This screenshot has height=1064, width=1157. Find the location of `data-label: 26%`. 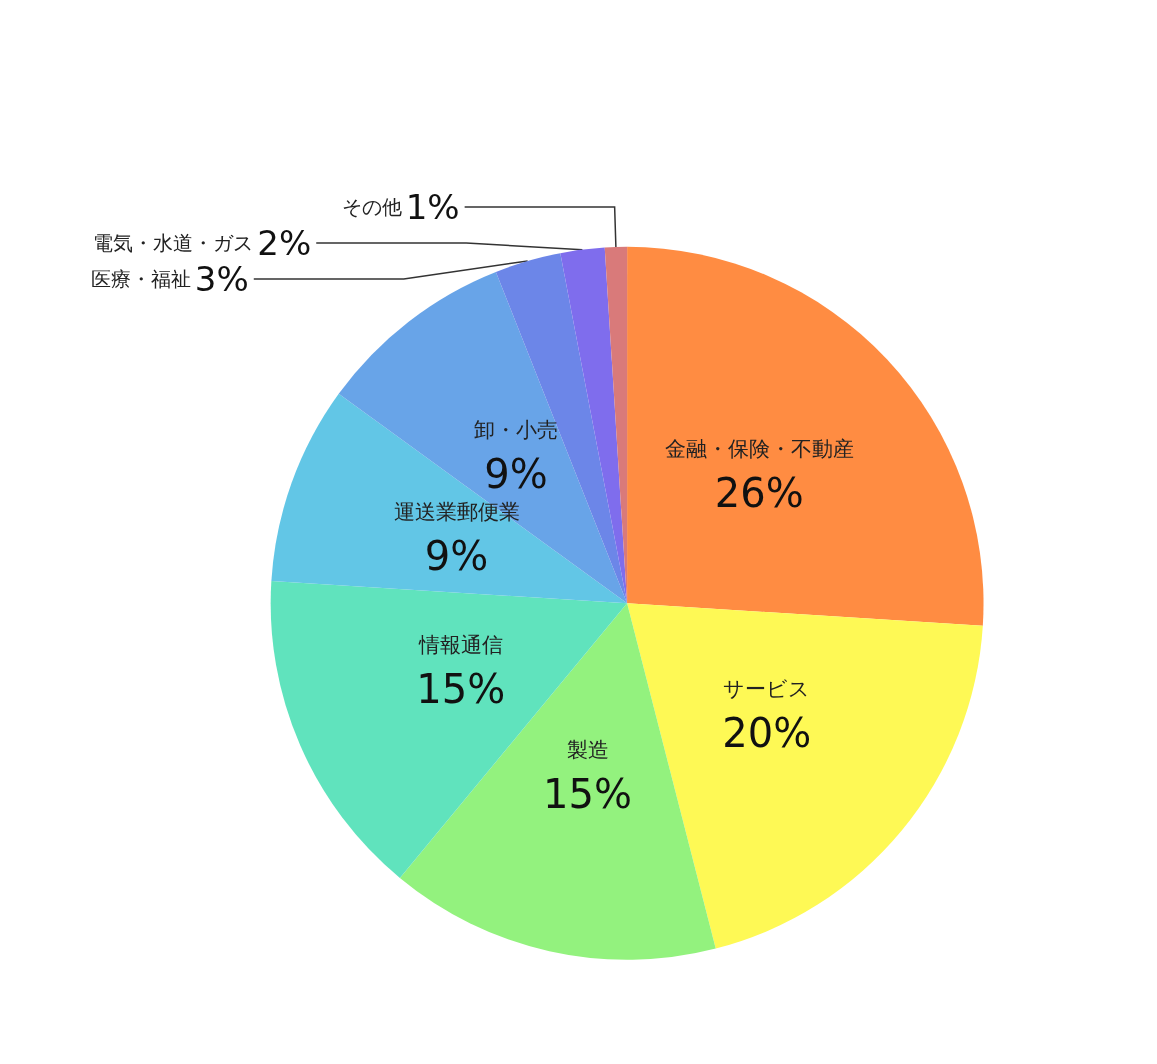

data-label: 26% is located at coordinates (759, 493).